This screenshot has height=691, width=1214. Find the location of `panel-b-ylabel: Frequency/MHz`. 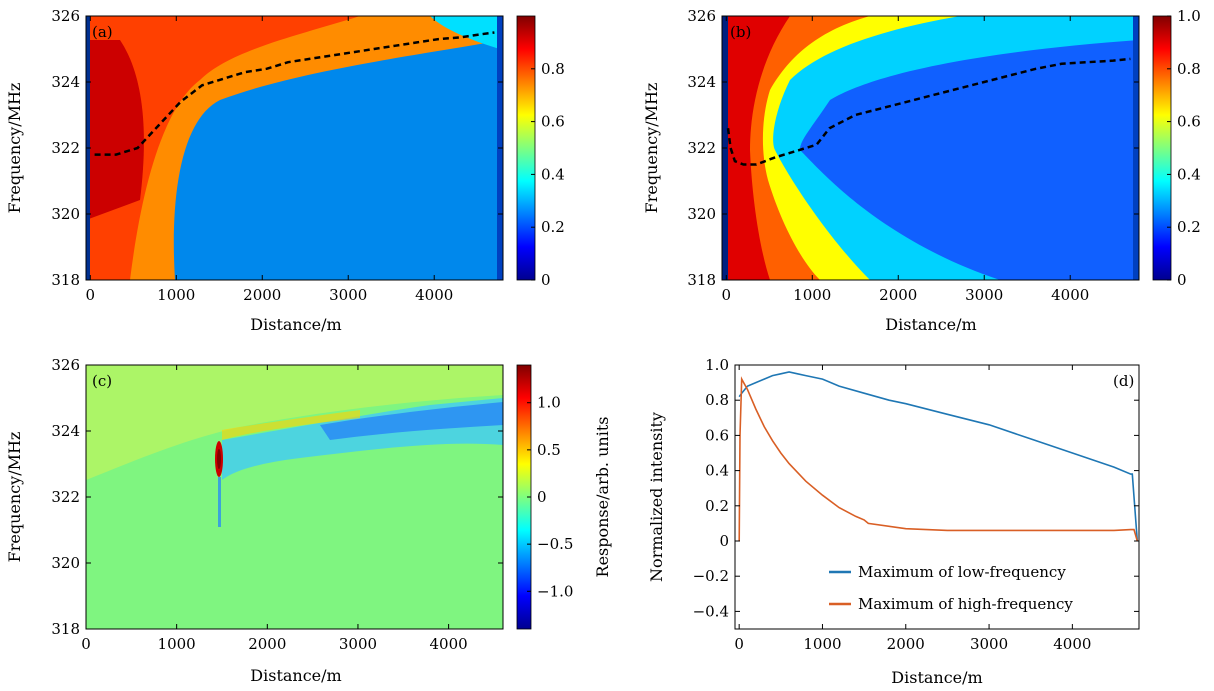

panel-b-ylabel: Frequency/MHz is located at coordinates (651, 148).